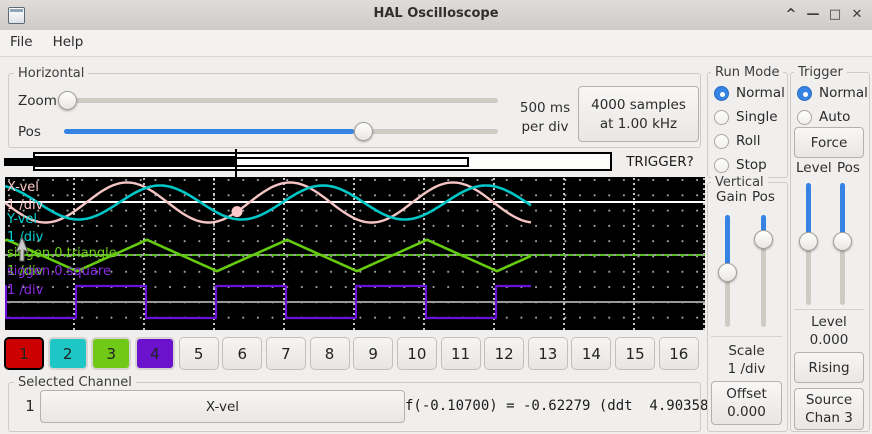 This screenshot has height=434, width=872. I want to click on waveform-x-vel, so click(268, 202).